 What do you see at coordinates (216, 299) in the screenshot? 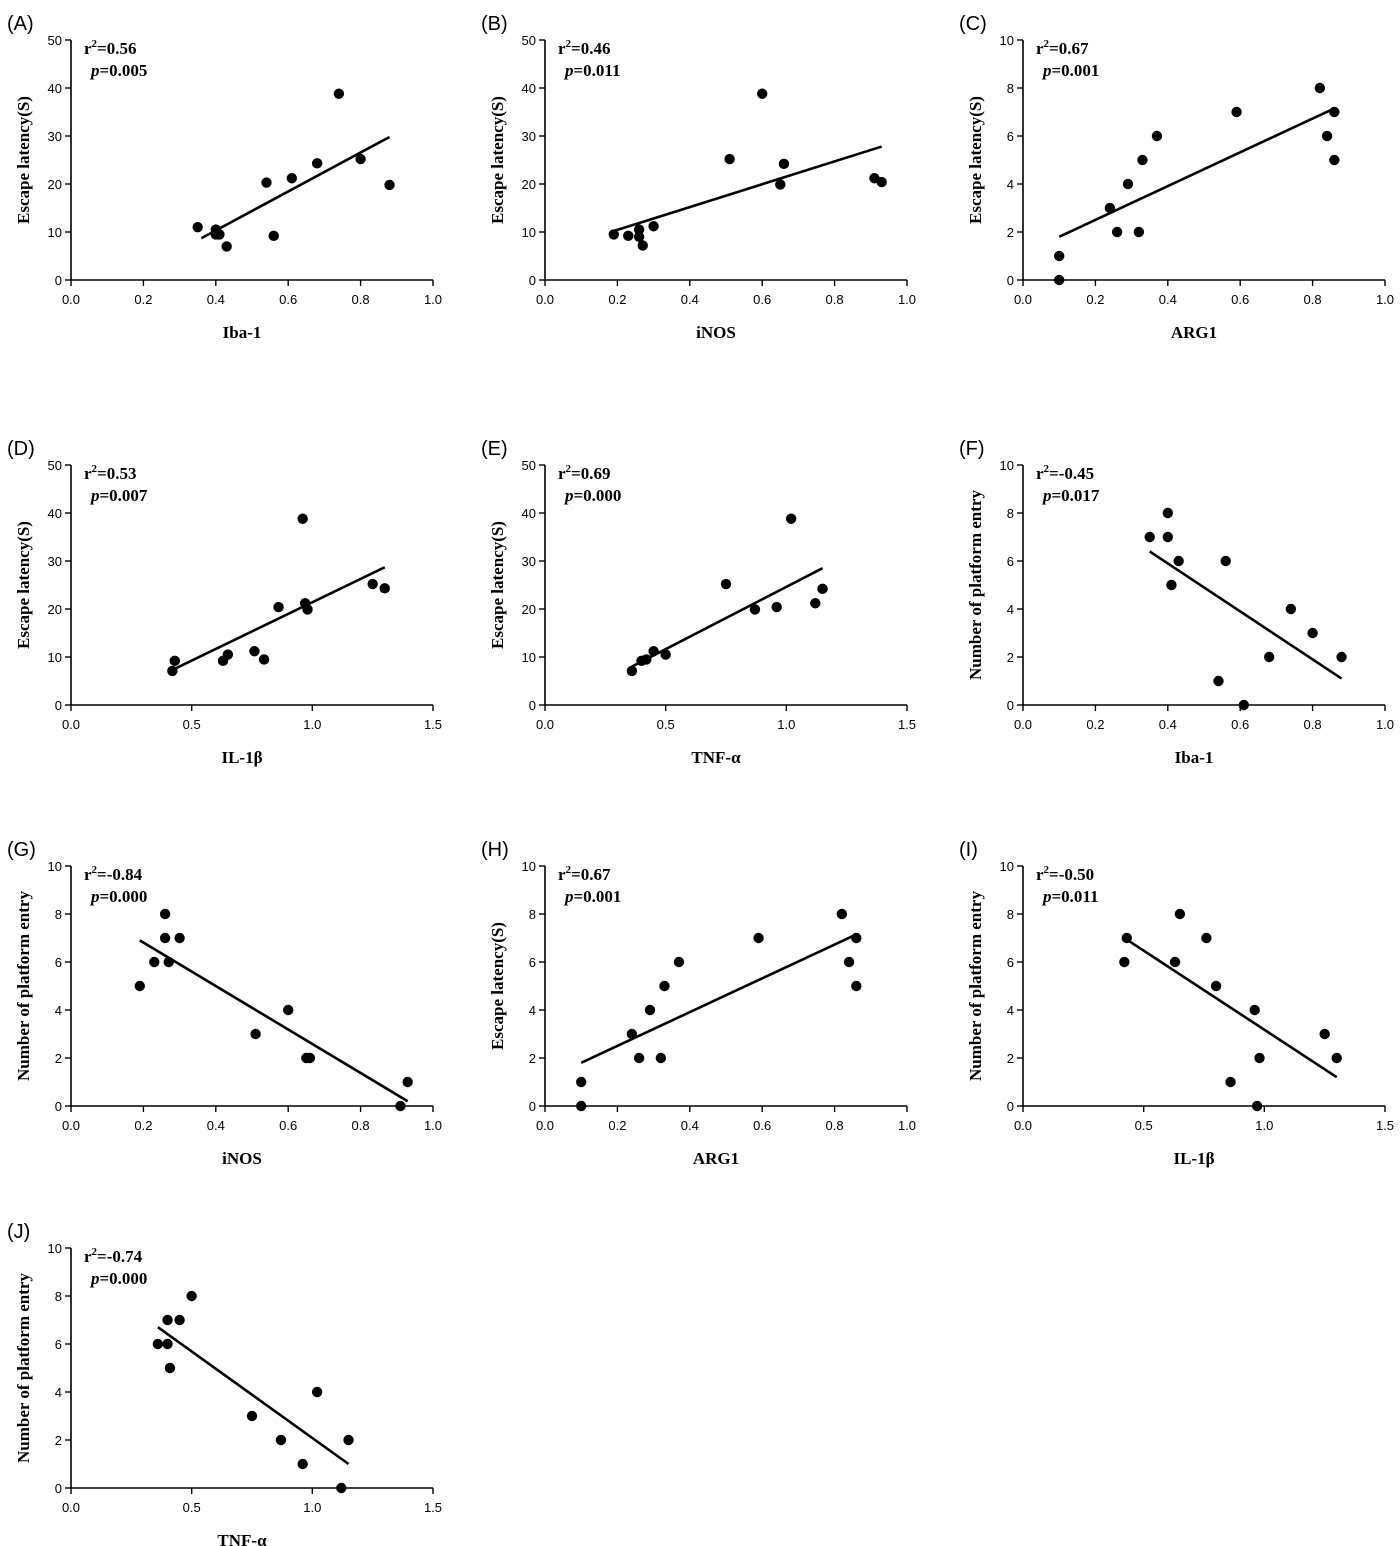
I see `panel-a-x-tick-label: 0.4` at bounding box center [216, 299].